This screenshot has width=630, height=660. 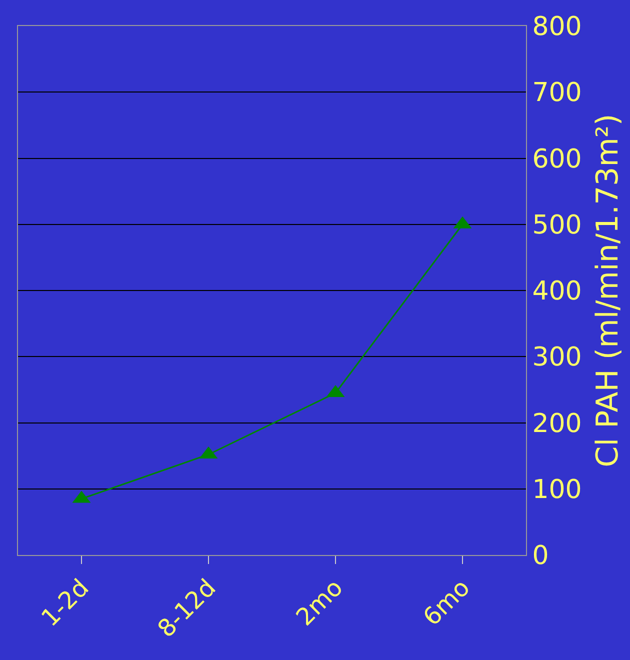 I want to click on y-tick-label: 0, so click(x=540, y=556).